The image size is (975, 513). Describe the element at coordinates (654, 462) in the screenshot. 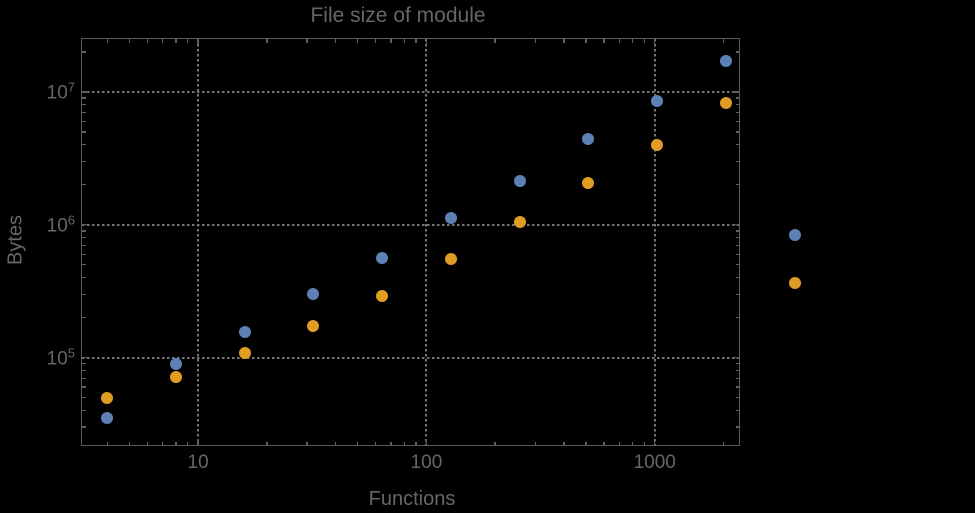

I see `x-tick-label: 1000` at that location.